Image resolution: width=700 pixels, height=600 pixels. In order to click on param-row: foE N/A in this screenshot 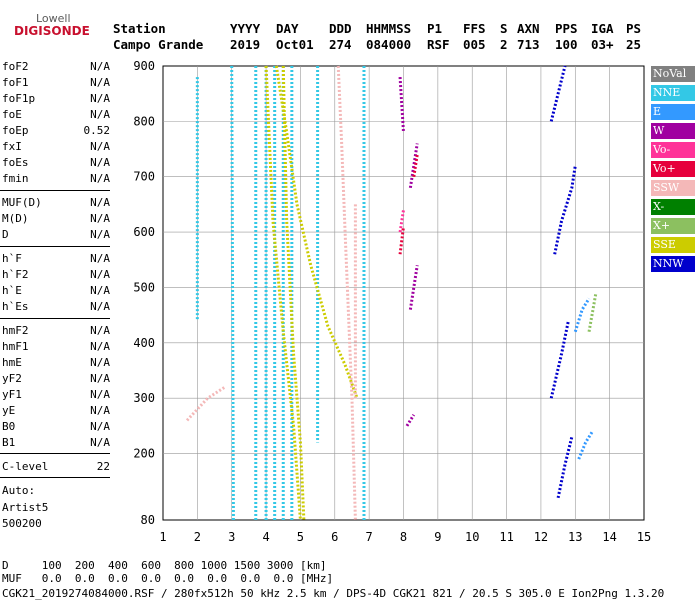, I will do `click(56, 115)`.